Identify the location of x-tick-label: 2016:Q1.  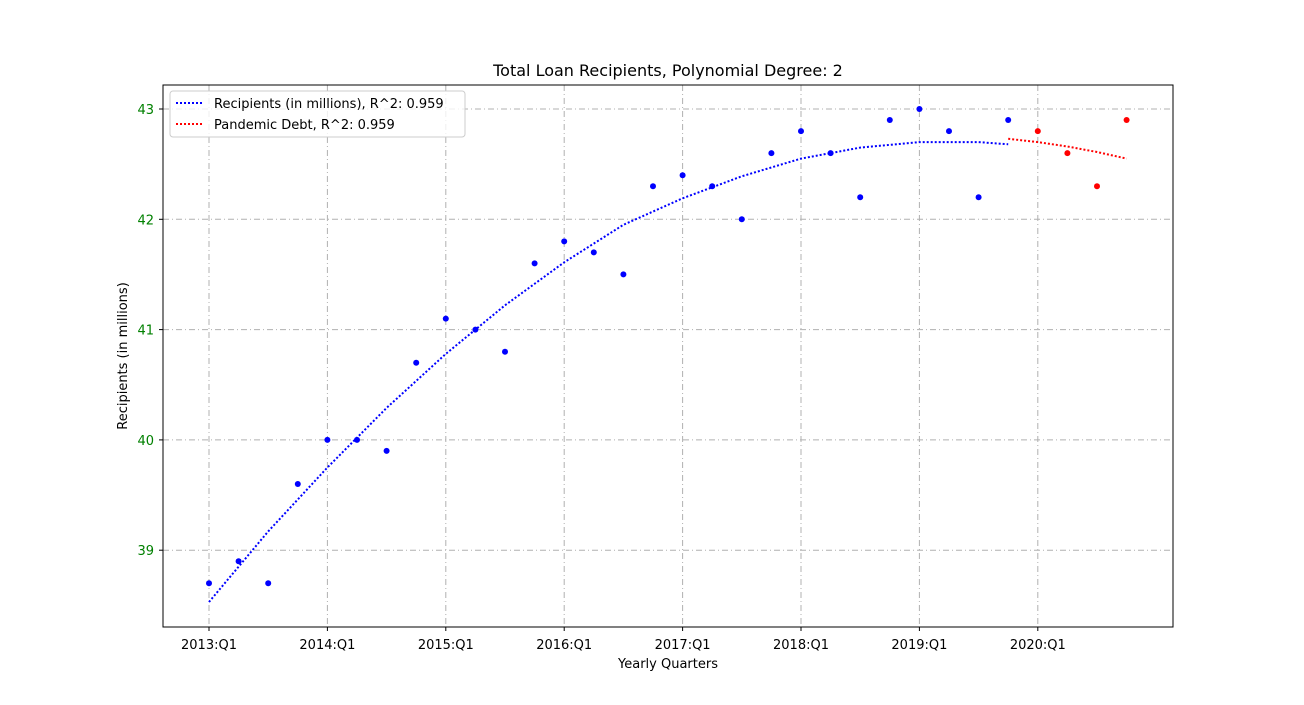
(564, 645).